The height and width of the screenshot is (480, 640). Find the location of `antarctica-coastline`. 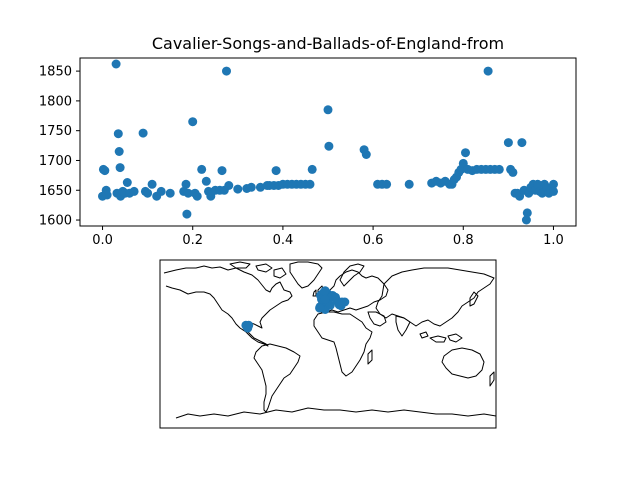

antarctica-coastline is located at coordinates (335, 413).